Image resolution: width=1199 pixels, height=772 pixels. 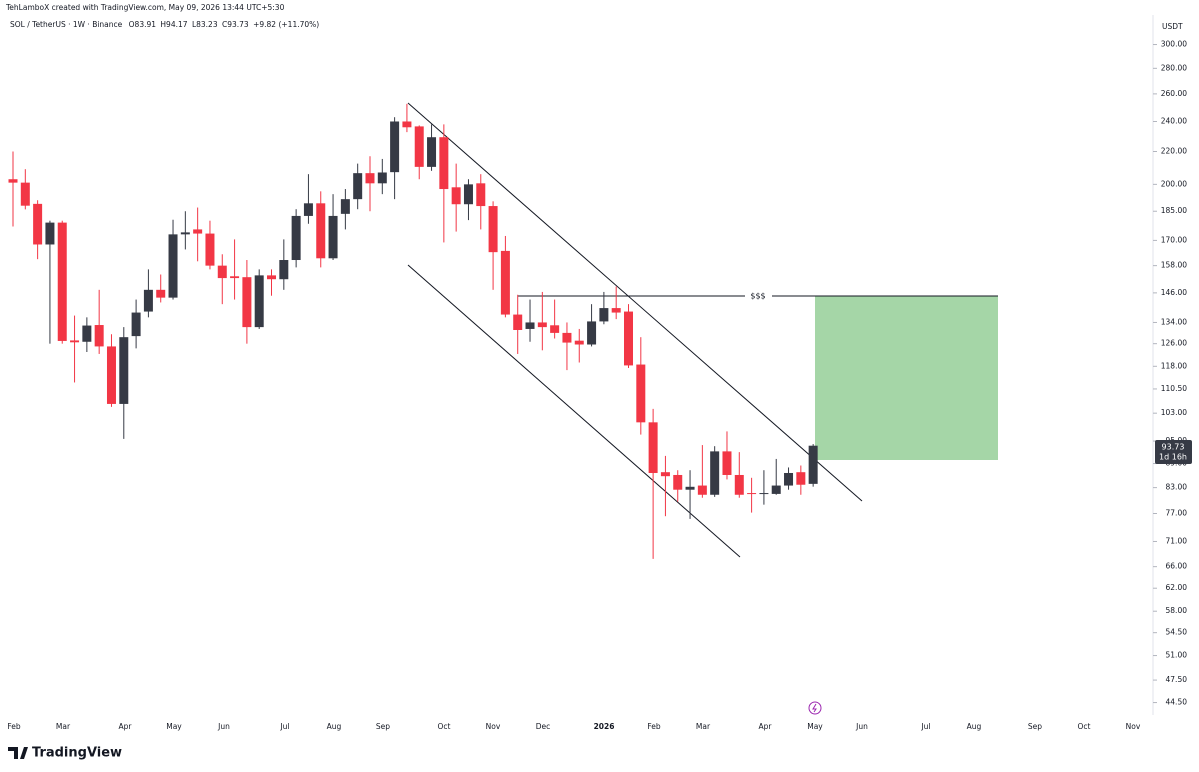 What do you see at coordinates (1173, 447) in the screenshot?
I see `price-tag-value: 93.73` at bounding box center [1173, 447].